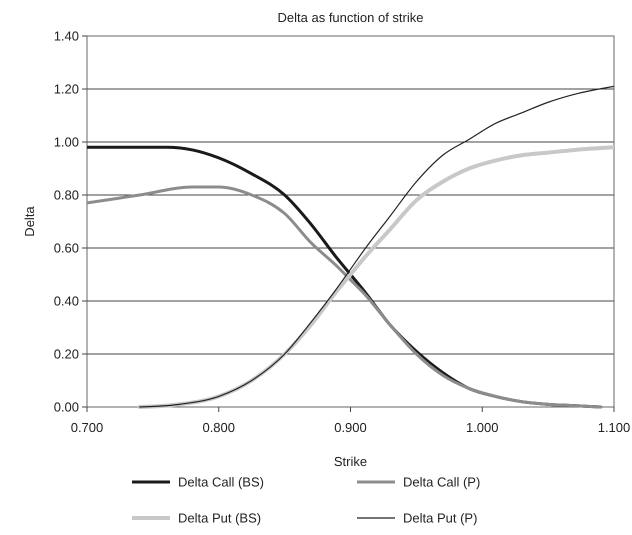 The image size is (632, 535). What do you see at coordinates (66, 89) in the screenshot?
I see `y-tick-label: 1.20` at bounding box center [66, 89].